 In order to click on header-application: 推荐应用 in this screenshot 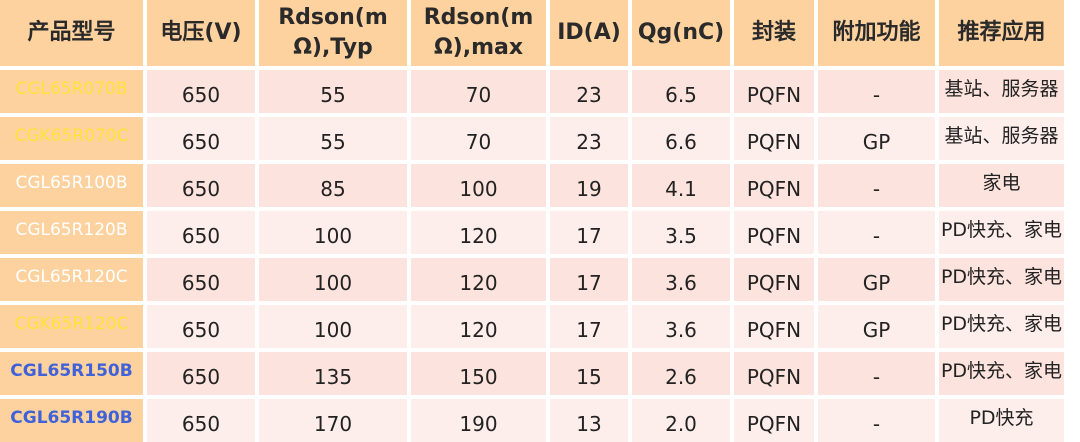, I will do `click(1001, 33)`.